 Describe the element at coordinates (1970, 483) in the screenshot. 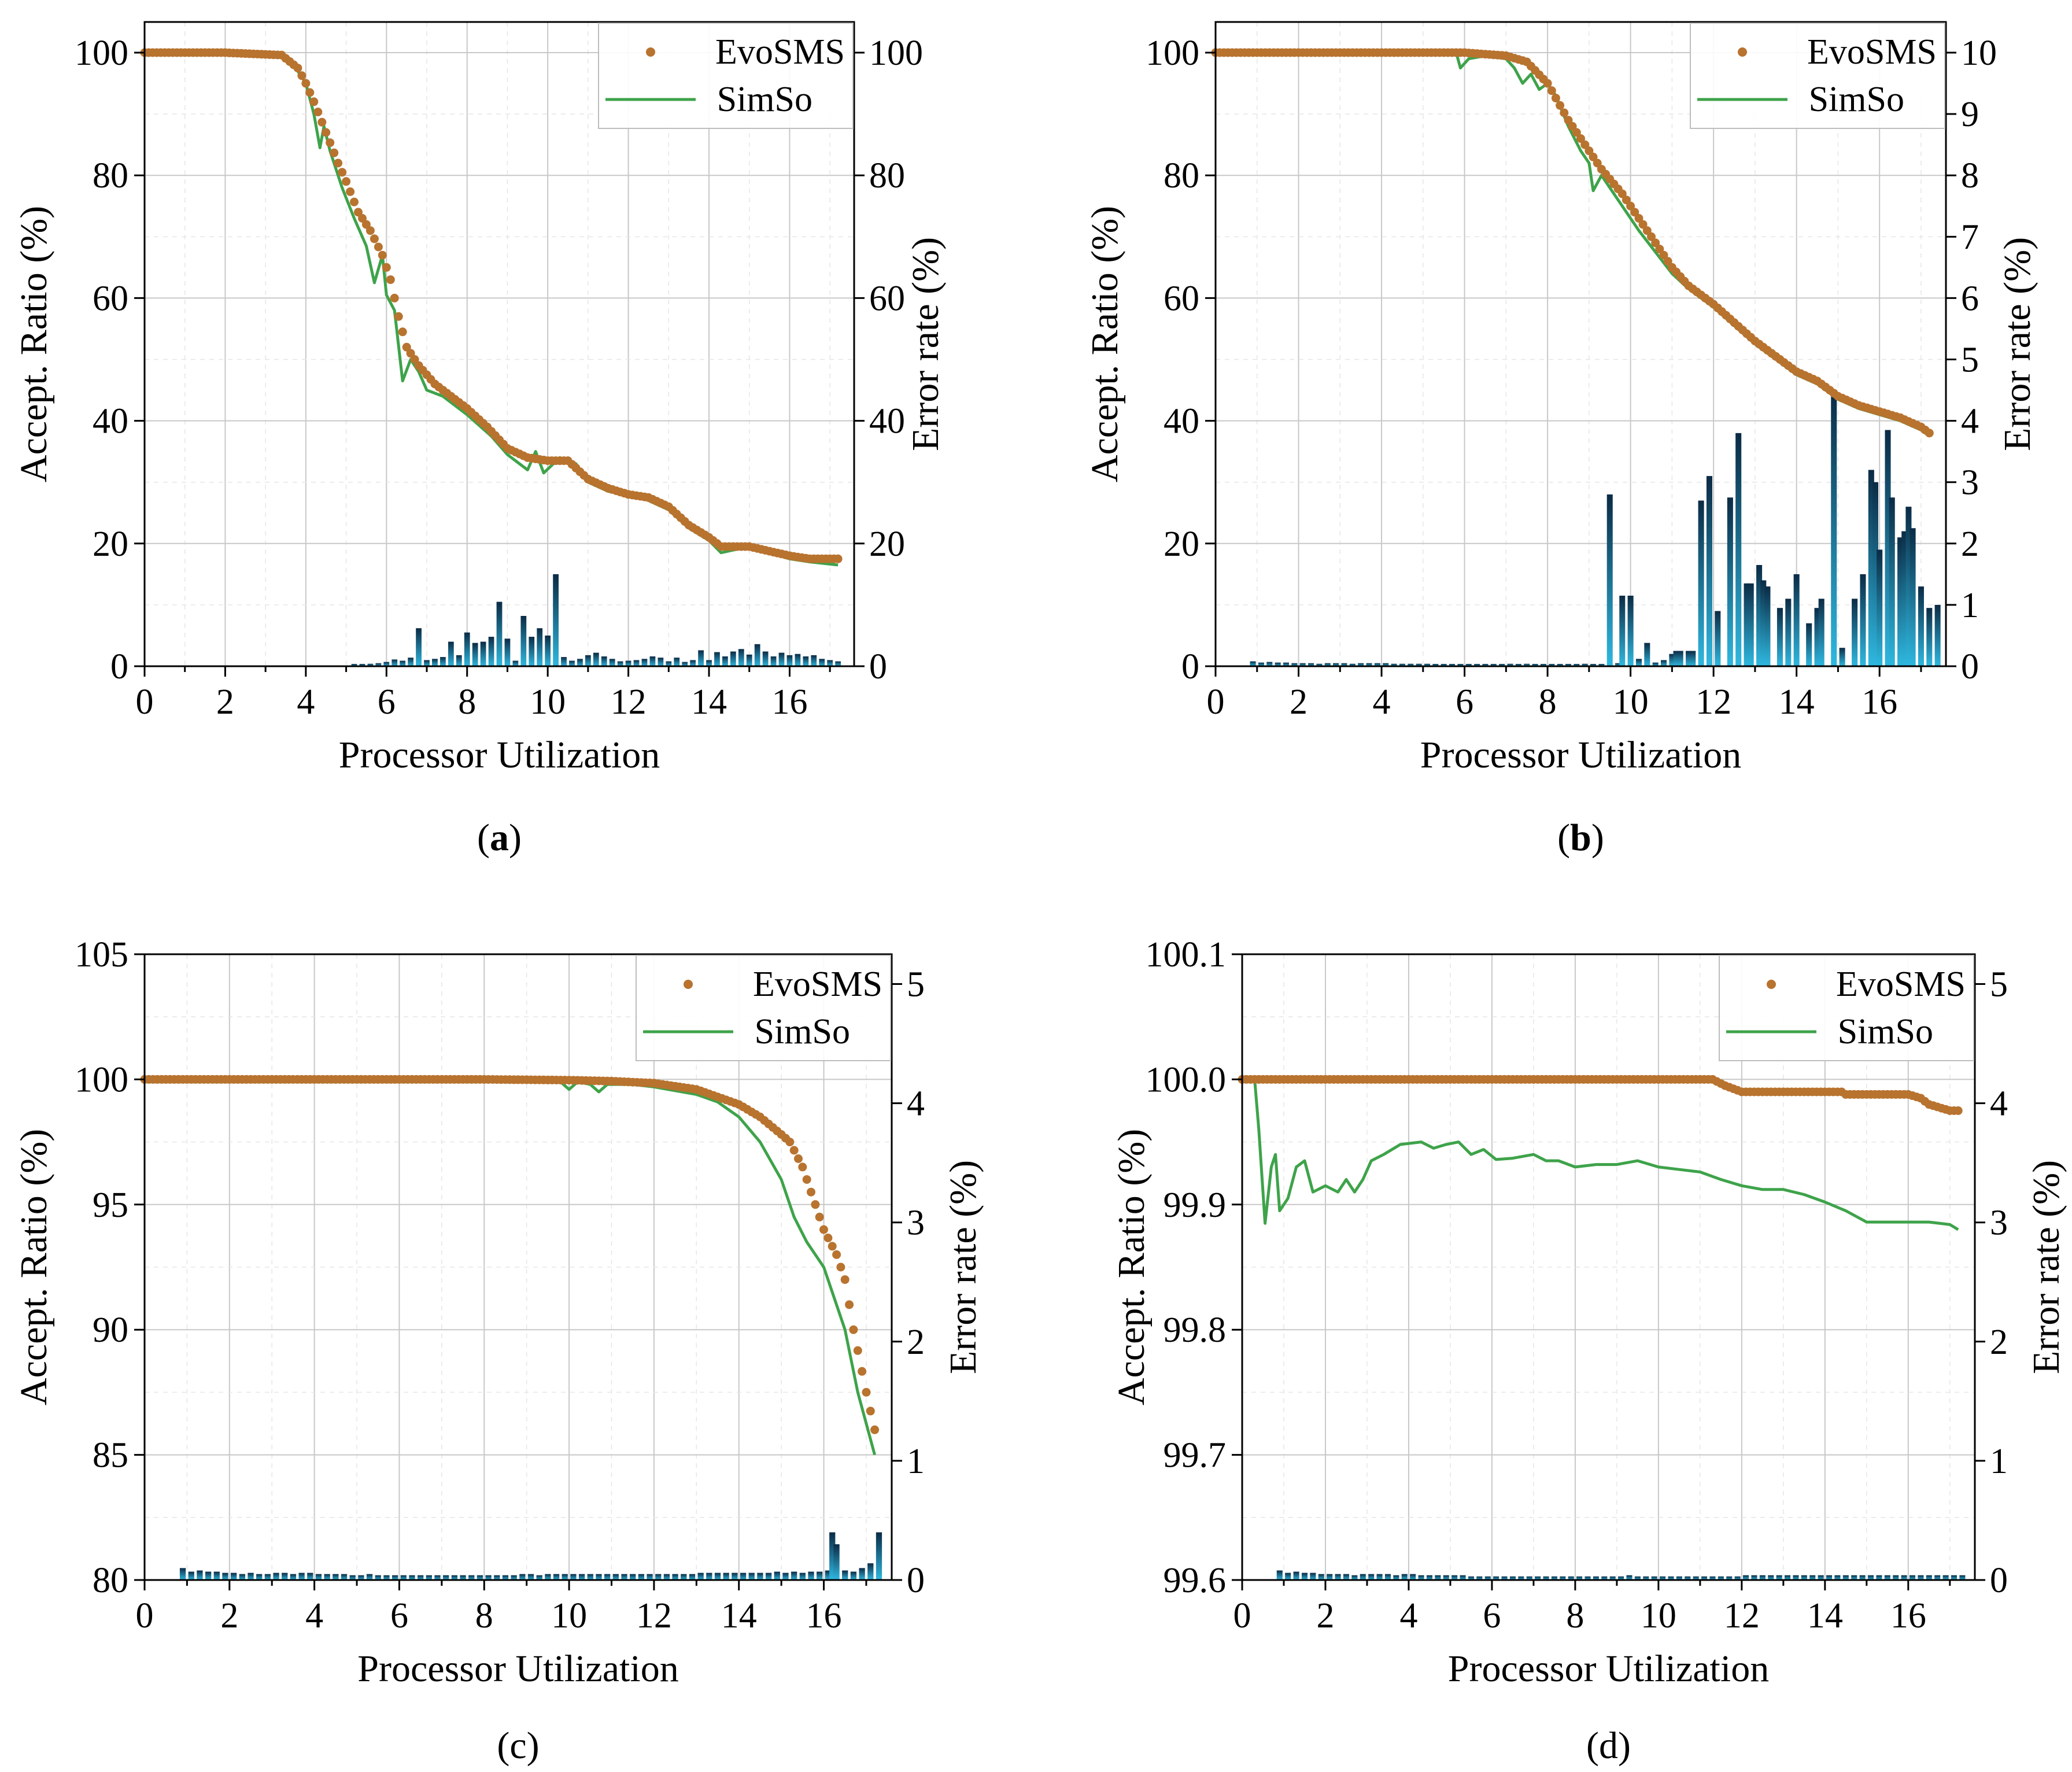

I see `y2-tick-label: 3` at that location.